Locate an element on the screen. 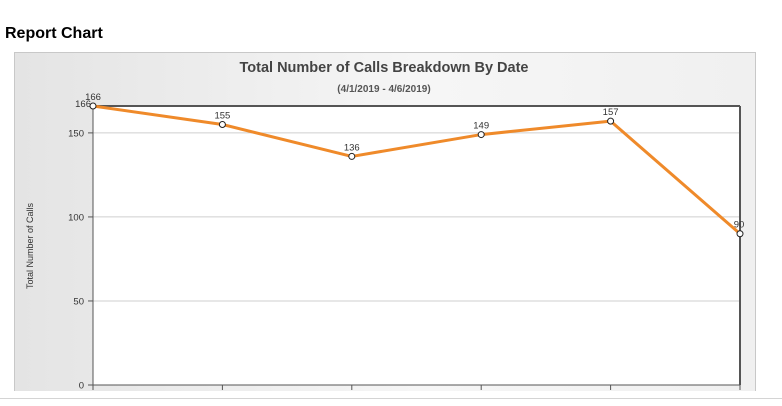  y-axis-ticks: 0 50 100 150 166 is located at coordinates (79, 245).